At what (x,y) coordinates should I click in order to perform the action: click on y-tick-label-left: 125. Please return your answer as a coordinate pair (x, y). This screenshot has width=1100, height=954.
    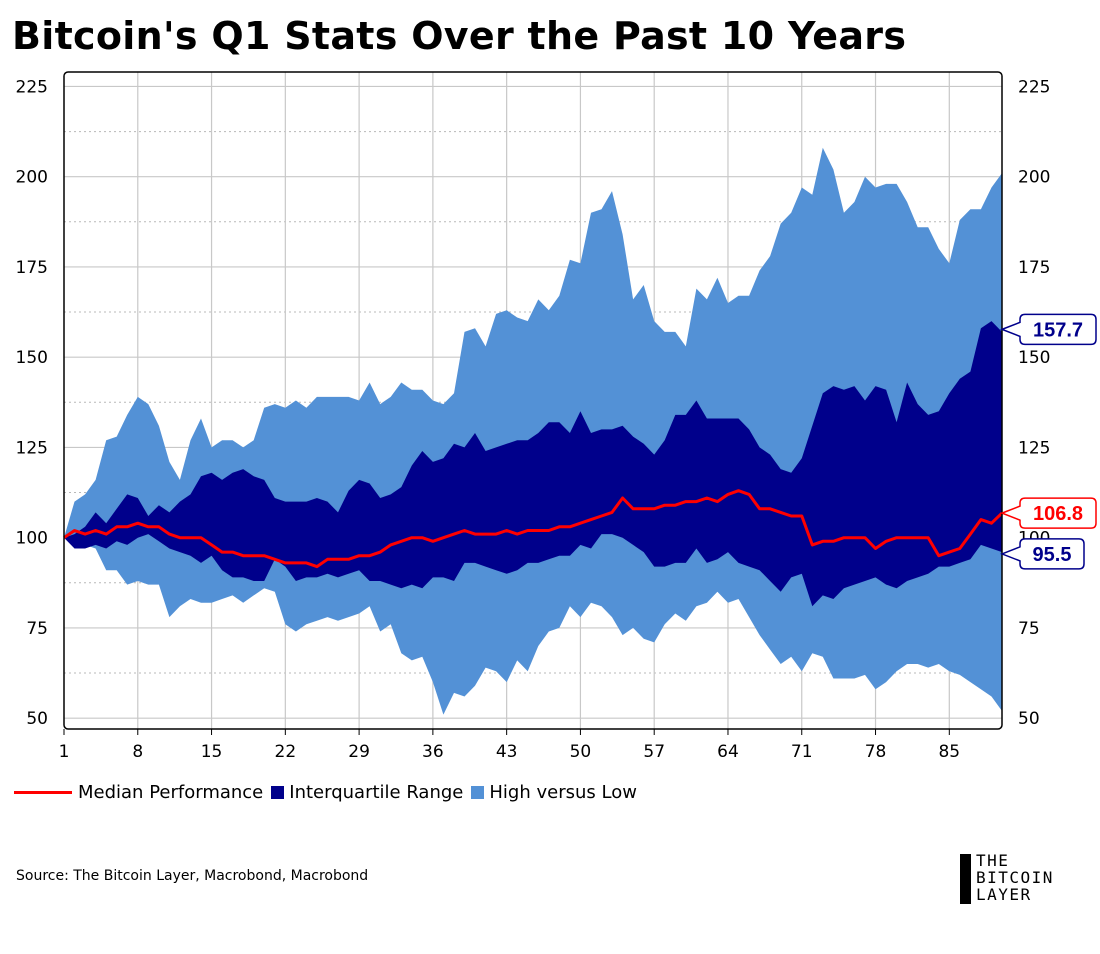
    Looking at the image, I should click on (32, 448).